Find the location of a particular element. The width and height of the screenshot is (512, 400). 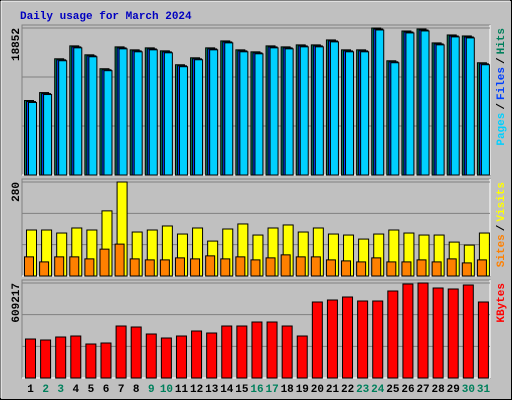

legend-entry: Visits is located at coordinates (502, 202).